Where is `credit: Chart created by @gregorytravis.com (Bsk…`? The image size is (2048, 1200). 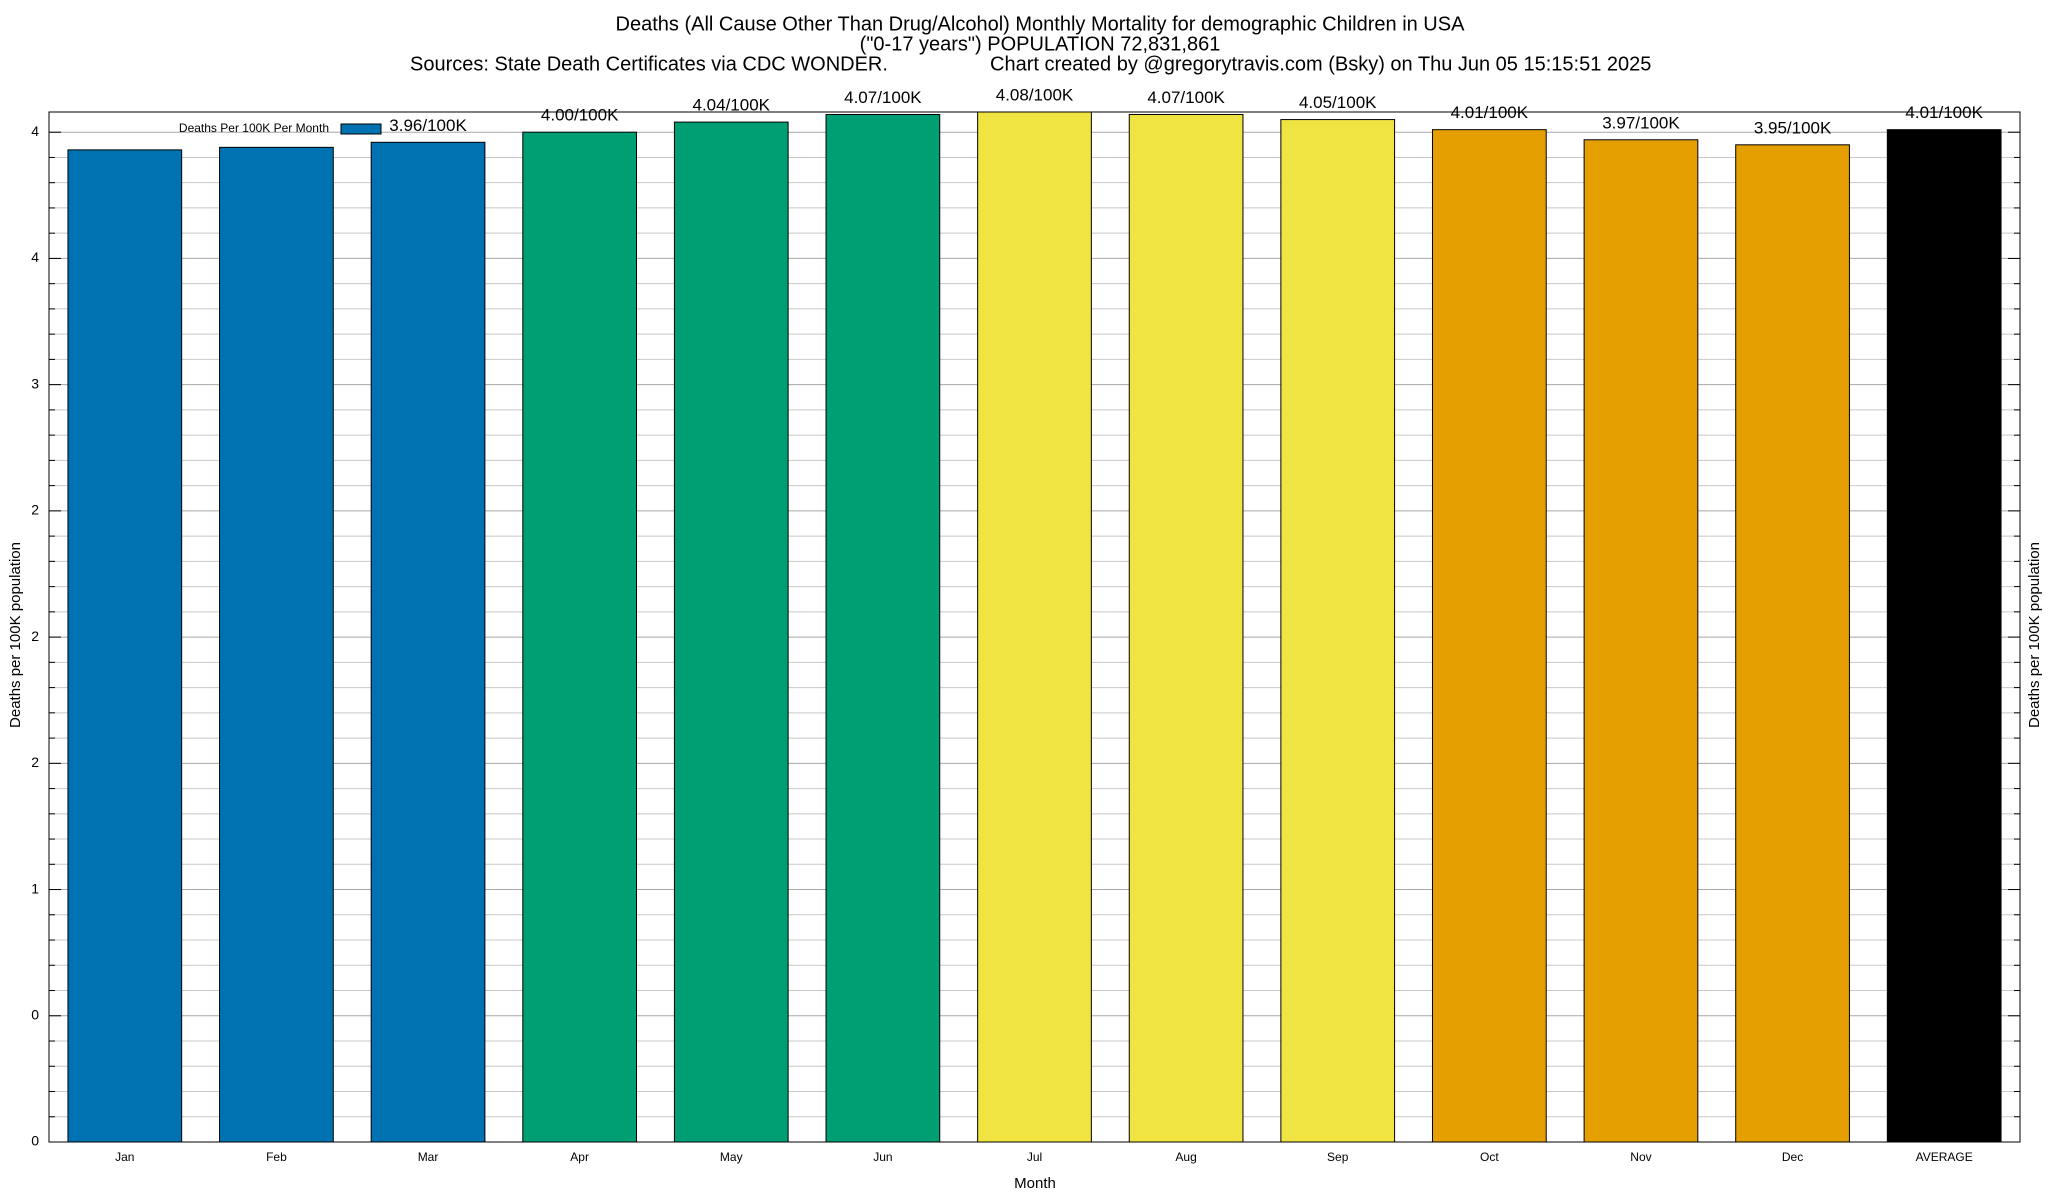 credit: Chart created by @gregorytravis.com (Bsk… is located at coordinates (1320, 64).